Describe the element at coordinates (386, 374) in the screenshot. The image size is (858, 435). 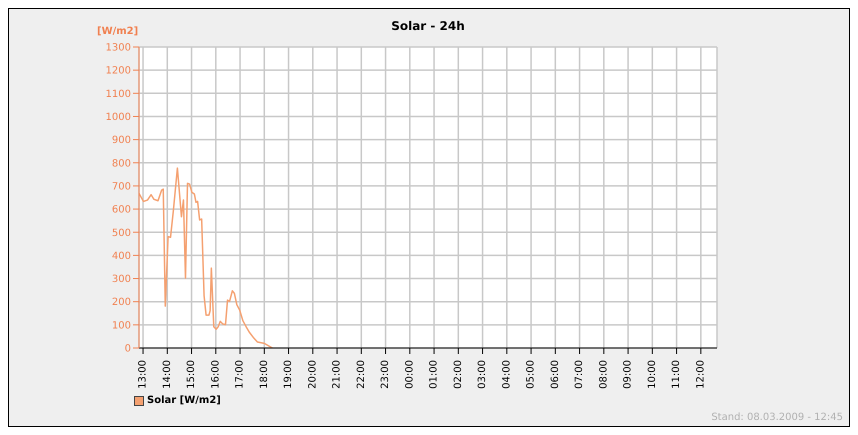
I see `x-tick-label: 23:00` at that location.